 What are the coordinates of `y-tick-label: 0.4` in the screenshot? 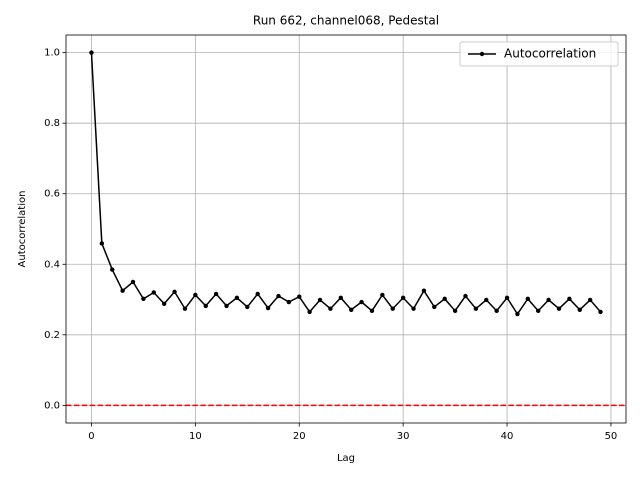 It's located at (52, 264).